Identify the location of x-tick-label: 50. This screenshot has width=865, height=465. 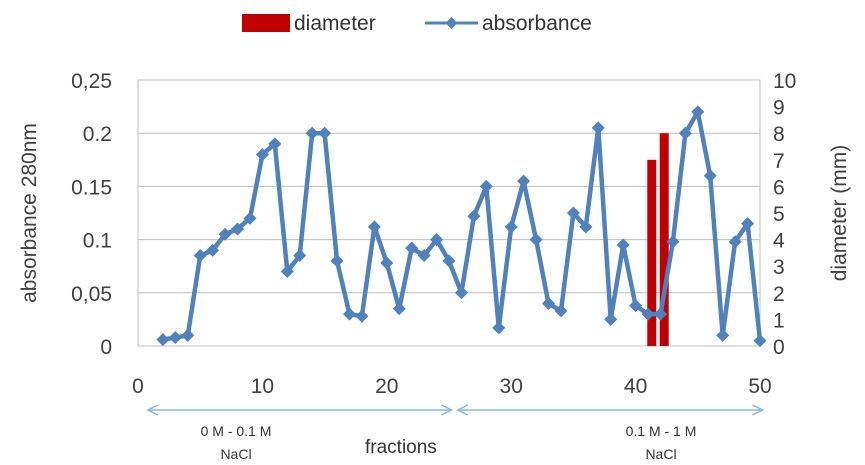
(759, 386).